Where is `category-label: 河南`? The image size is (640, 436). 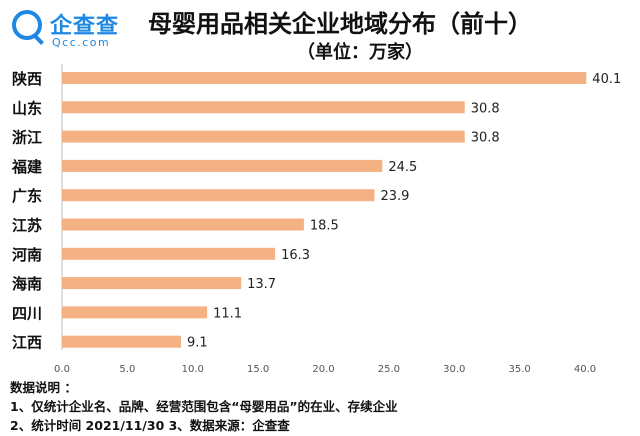 category-label: 河南 is located at coordinates (27, 255).